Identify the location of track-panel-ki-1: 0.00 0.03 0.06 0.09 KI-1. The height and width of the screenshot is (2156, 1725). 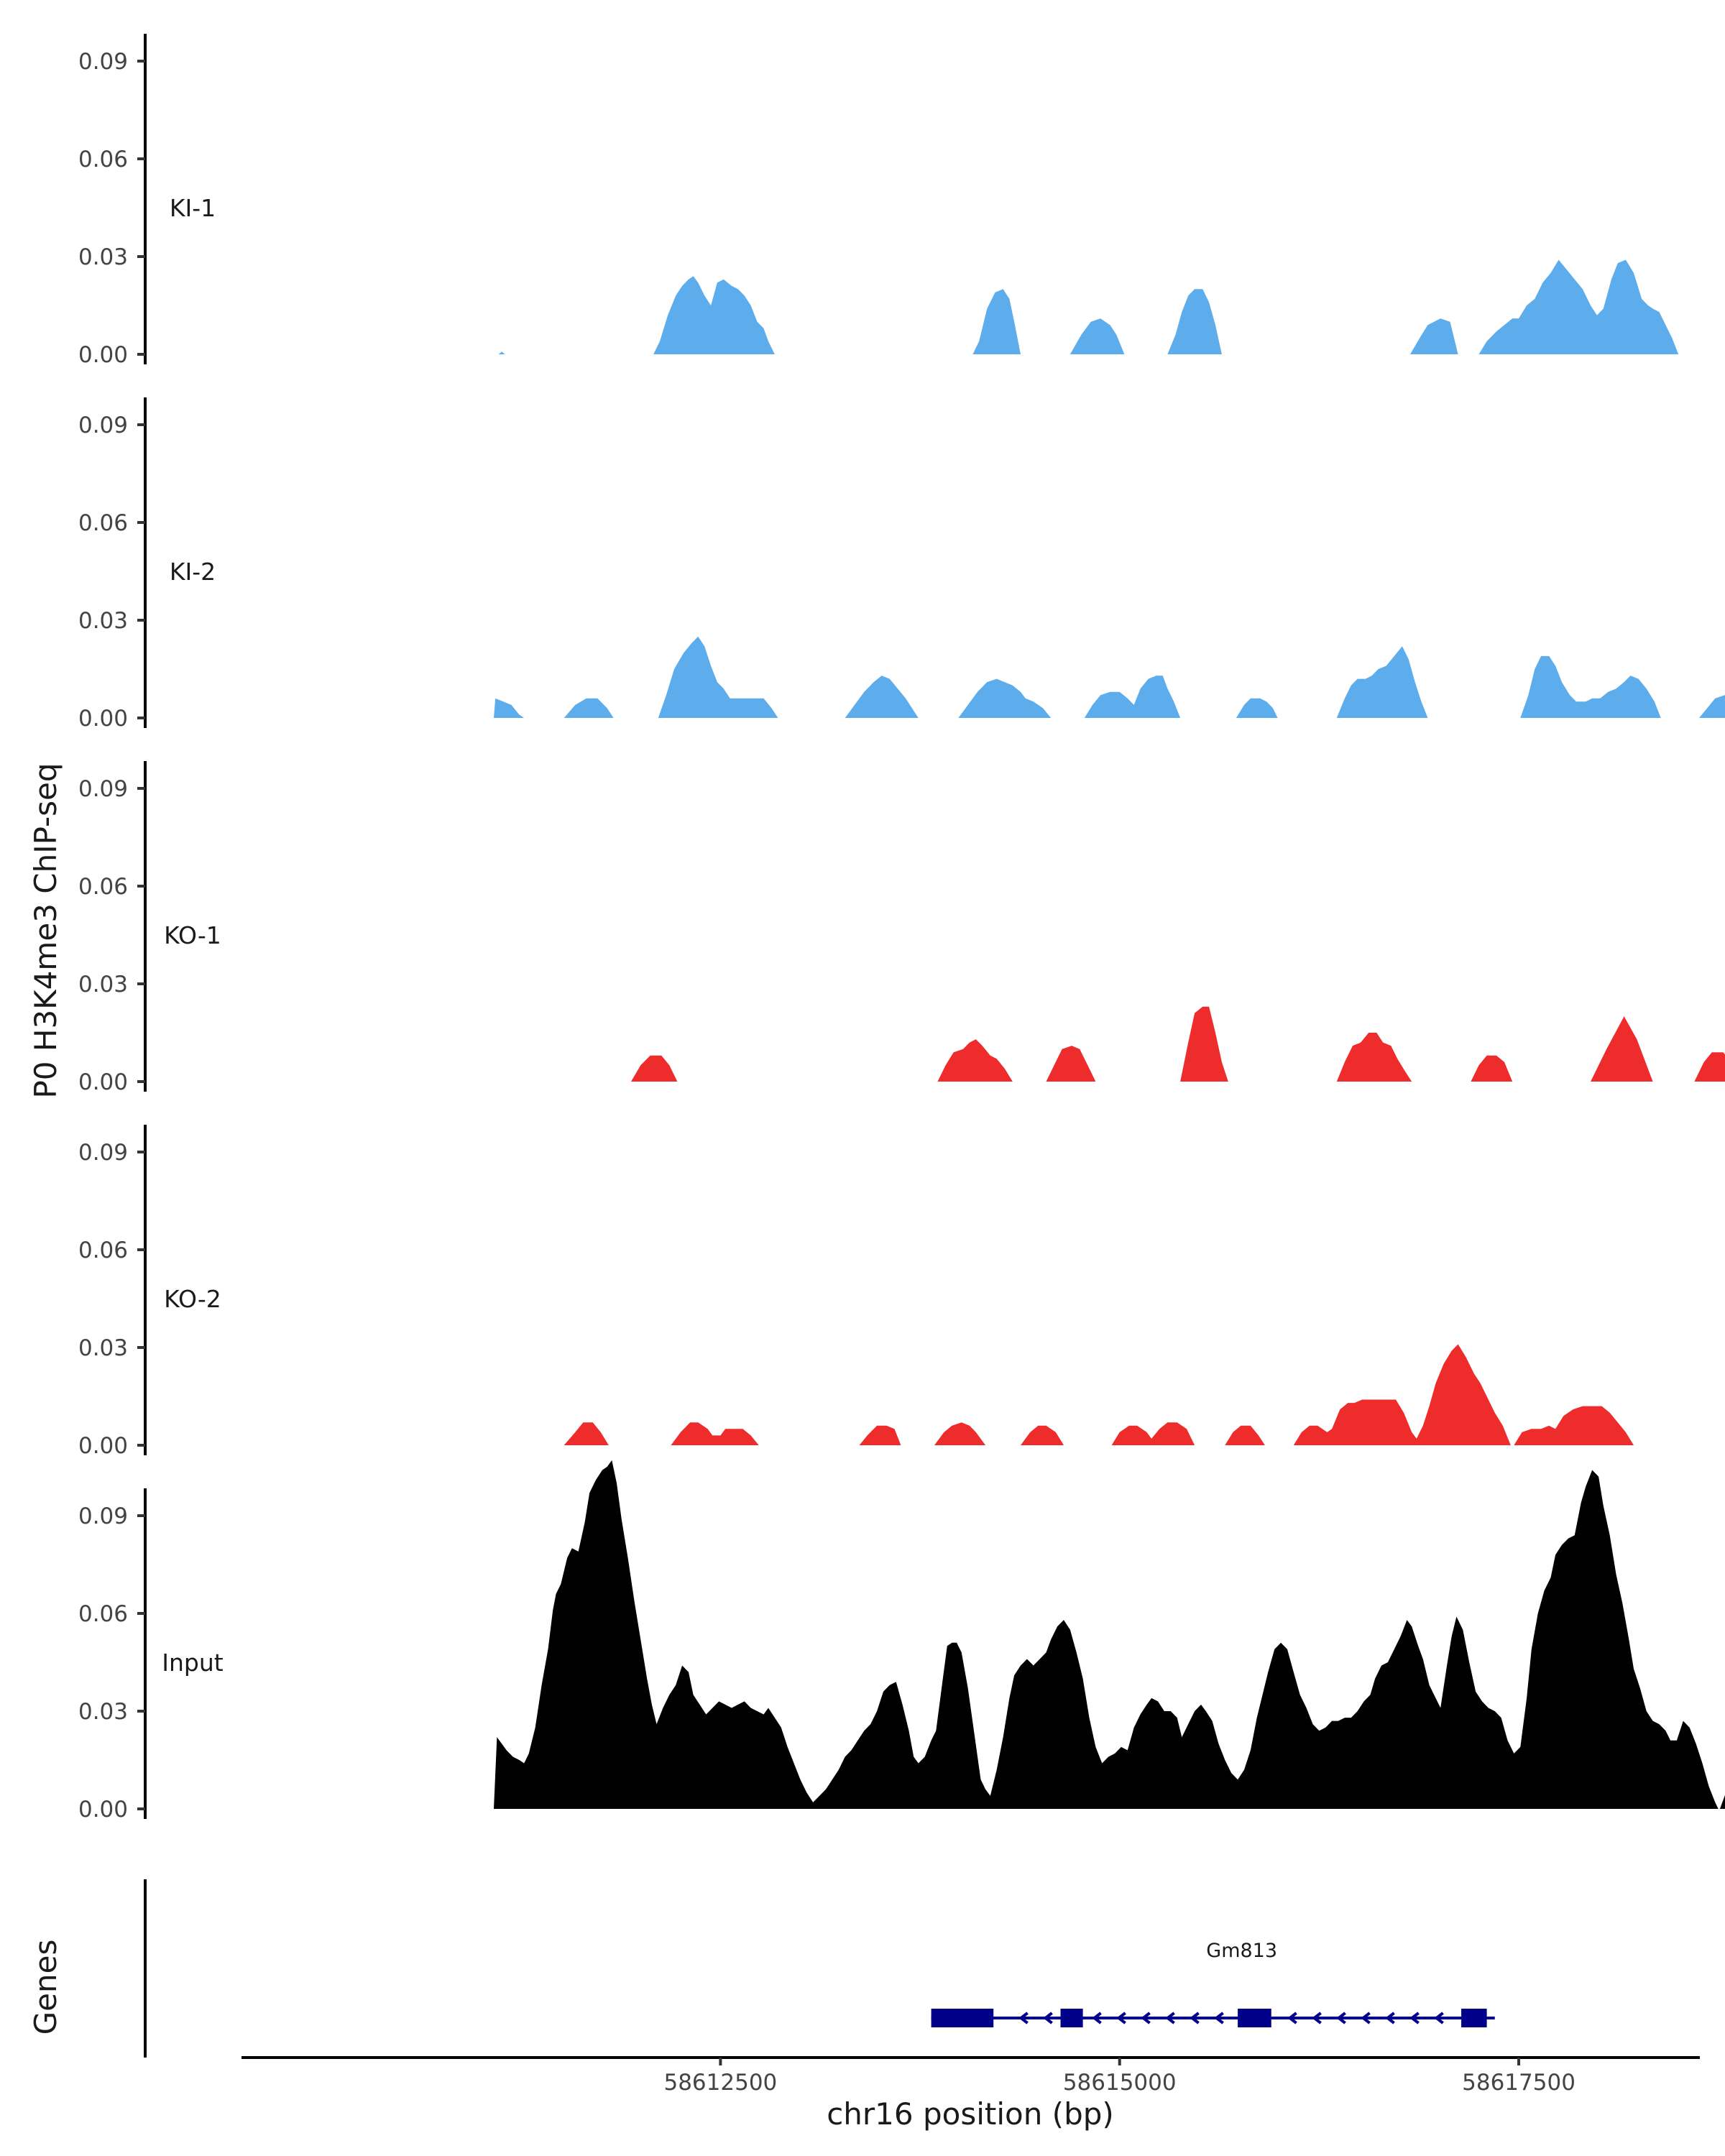
(901, 201).